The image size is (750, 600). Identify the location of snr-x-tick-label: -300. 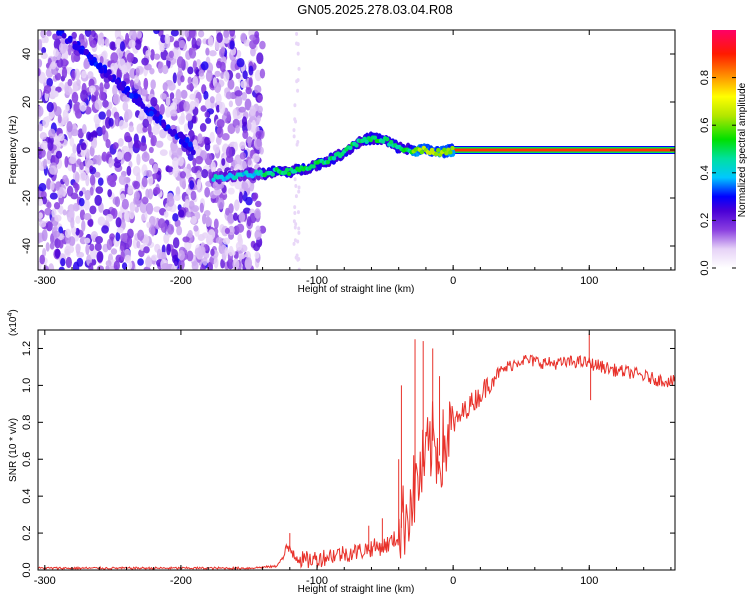
(45, 581).